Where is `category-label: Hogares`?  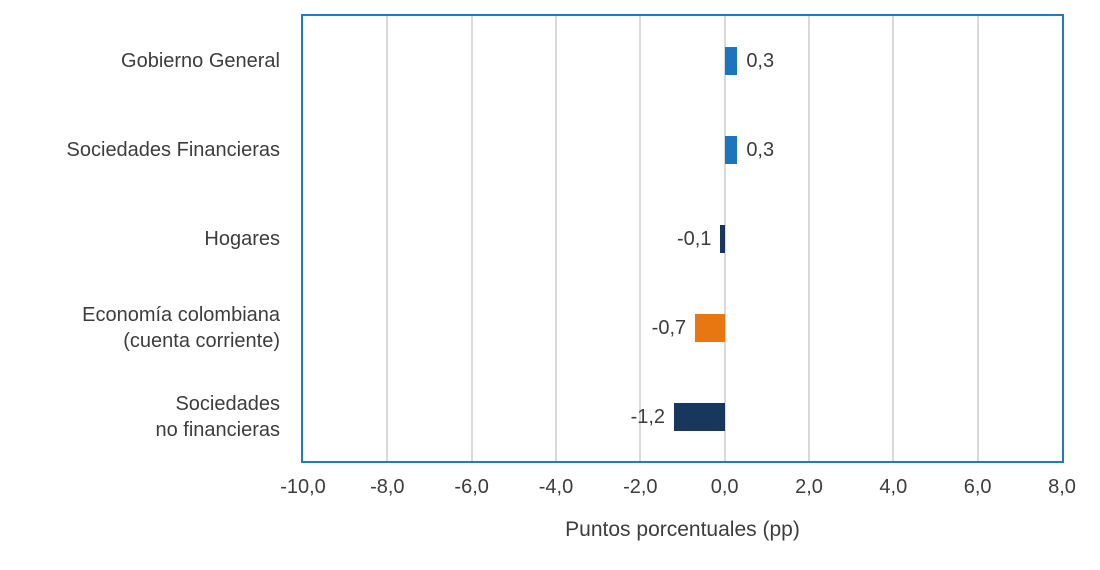 category-label: Hogares is located at coordinates (242, 238).